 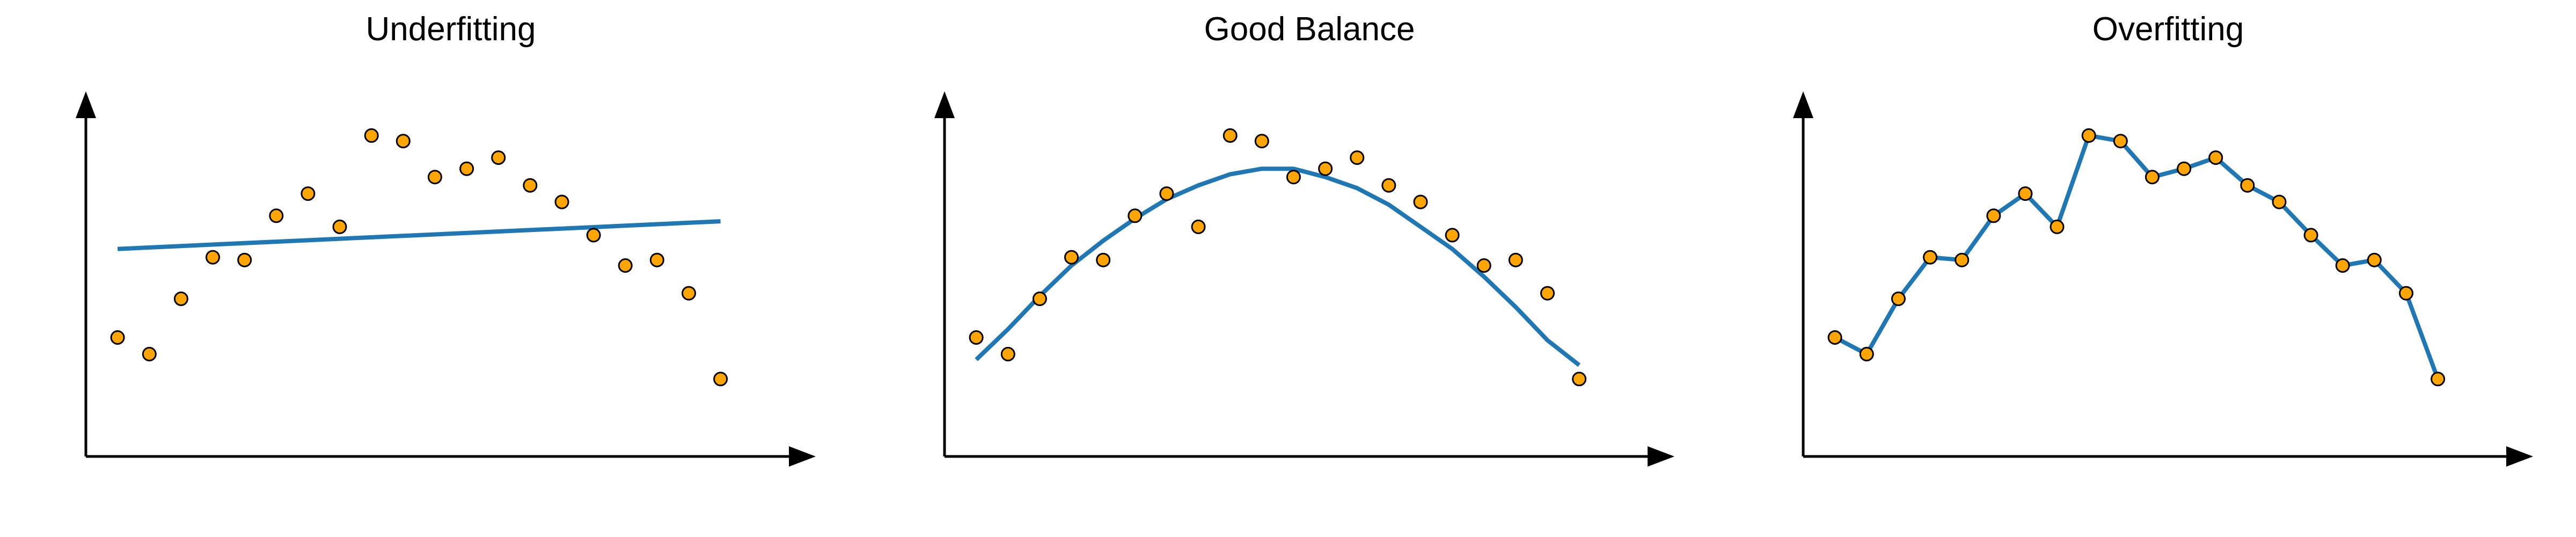 What do you see at coordinates (450, 30) in the screenshot?
I see `chart-title: Underfitting` at bounding box center [450, 30].